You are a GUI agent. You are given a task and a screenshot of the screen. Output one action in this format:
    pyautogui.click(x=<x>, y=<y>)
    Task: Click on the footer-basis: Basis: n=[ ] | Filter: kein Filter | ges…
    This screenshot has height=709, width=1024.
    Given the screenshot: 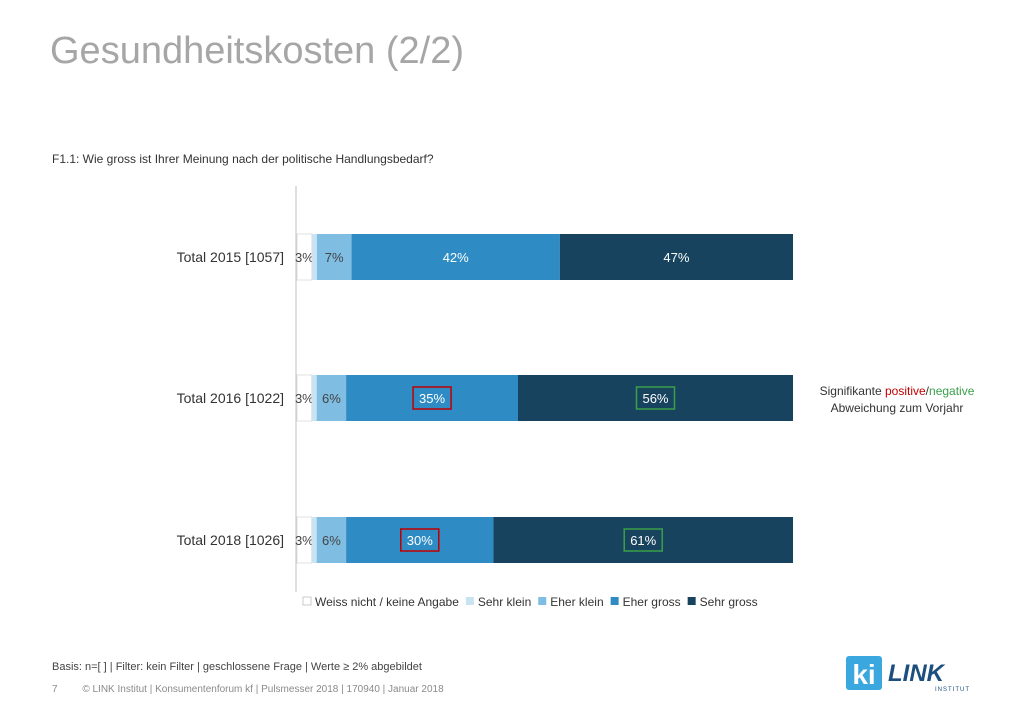 What is the action you would take?
    pyautogui.click(x=237, y=667)
    